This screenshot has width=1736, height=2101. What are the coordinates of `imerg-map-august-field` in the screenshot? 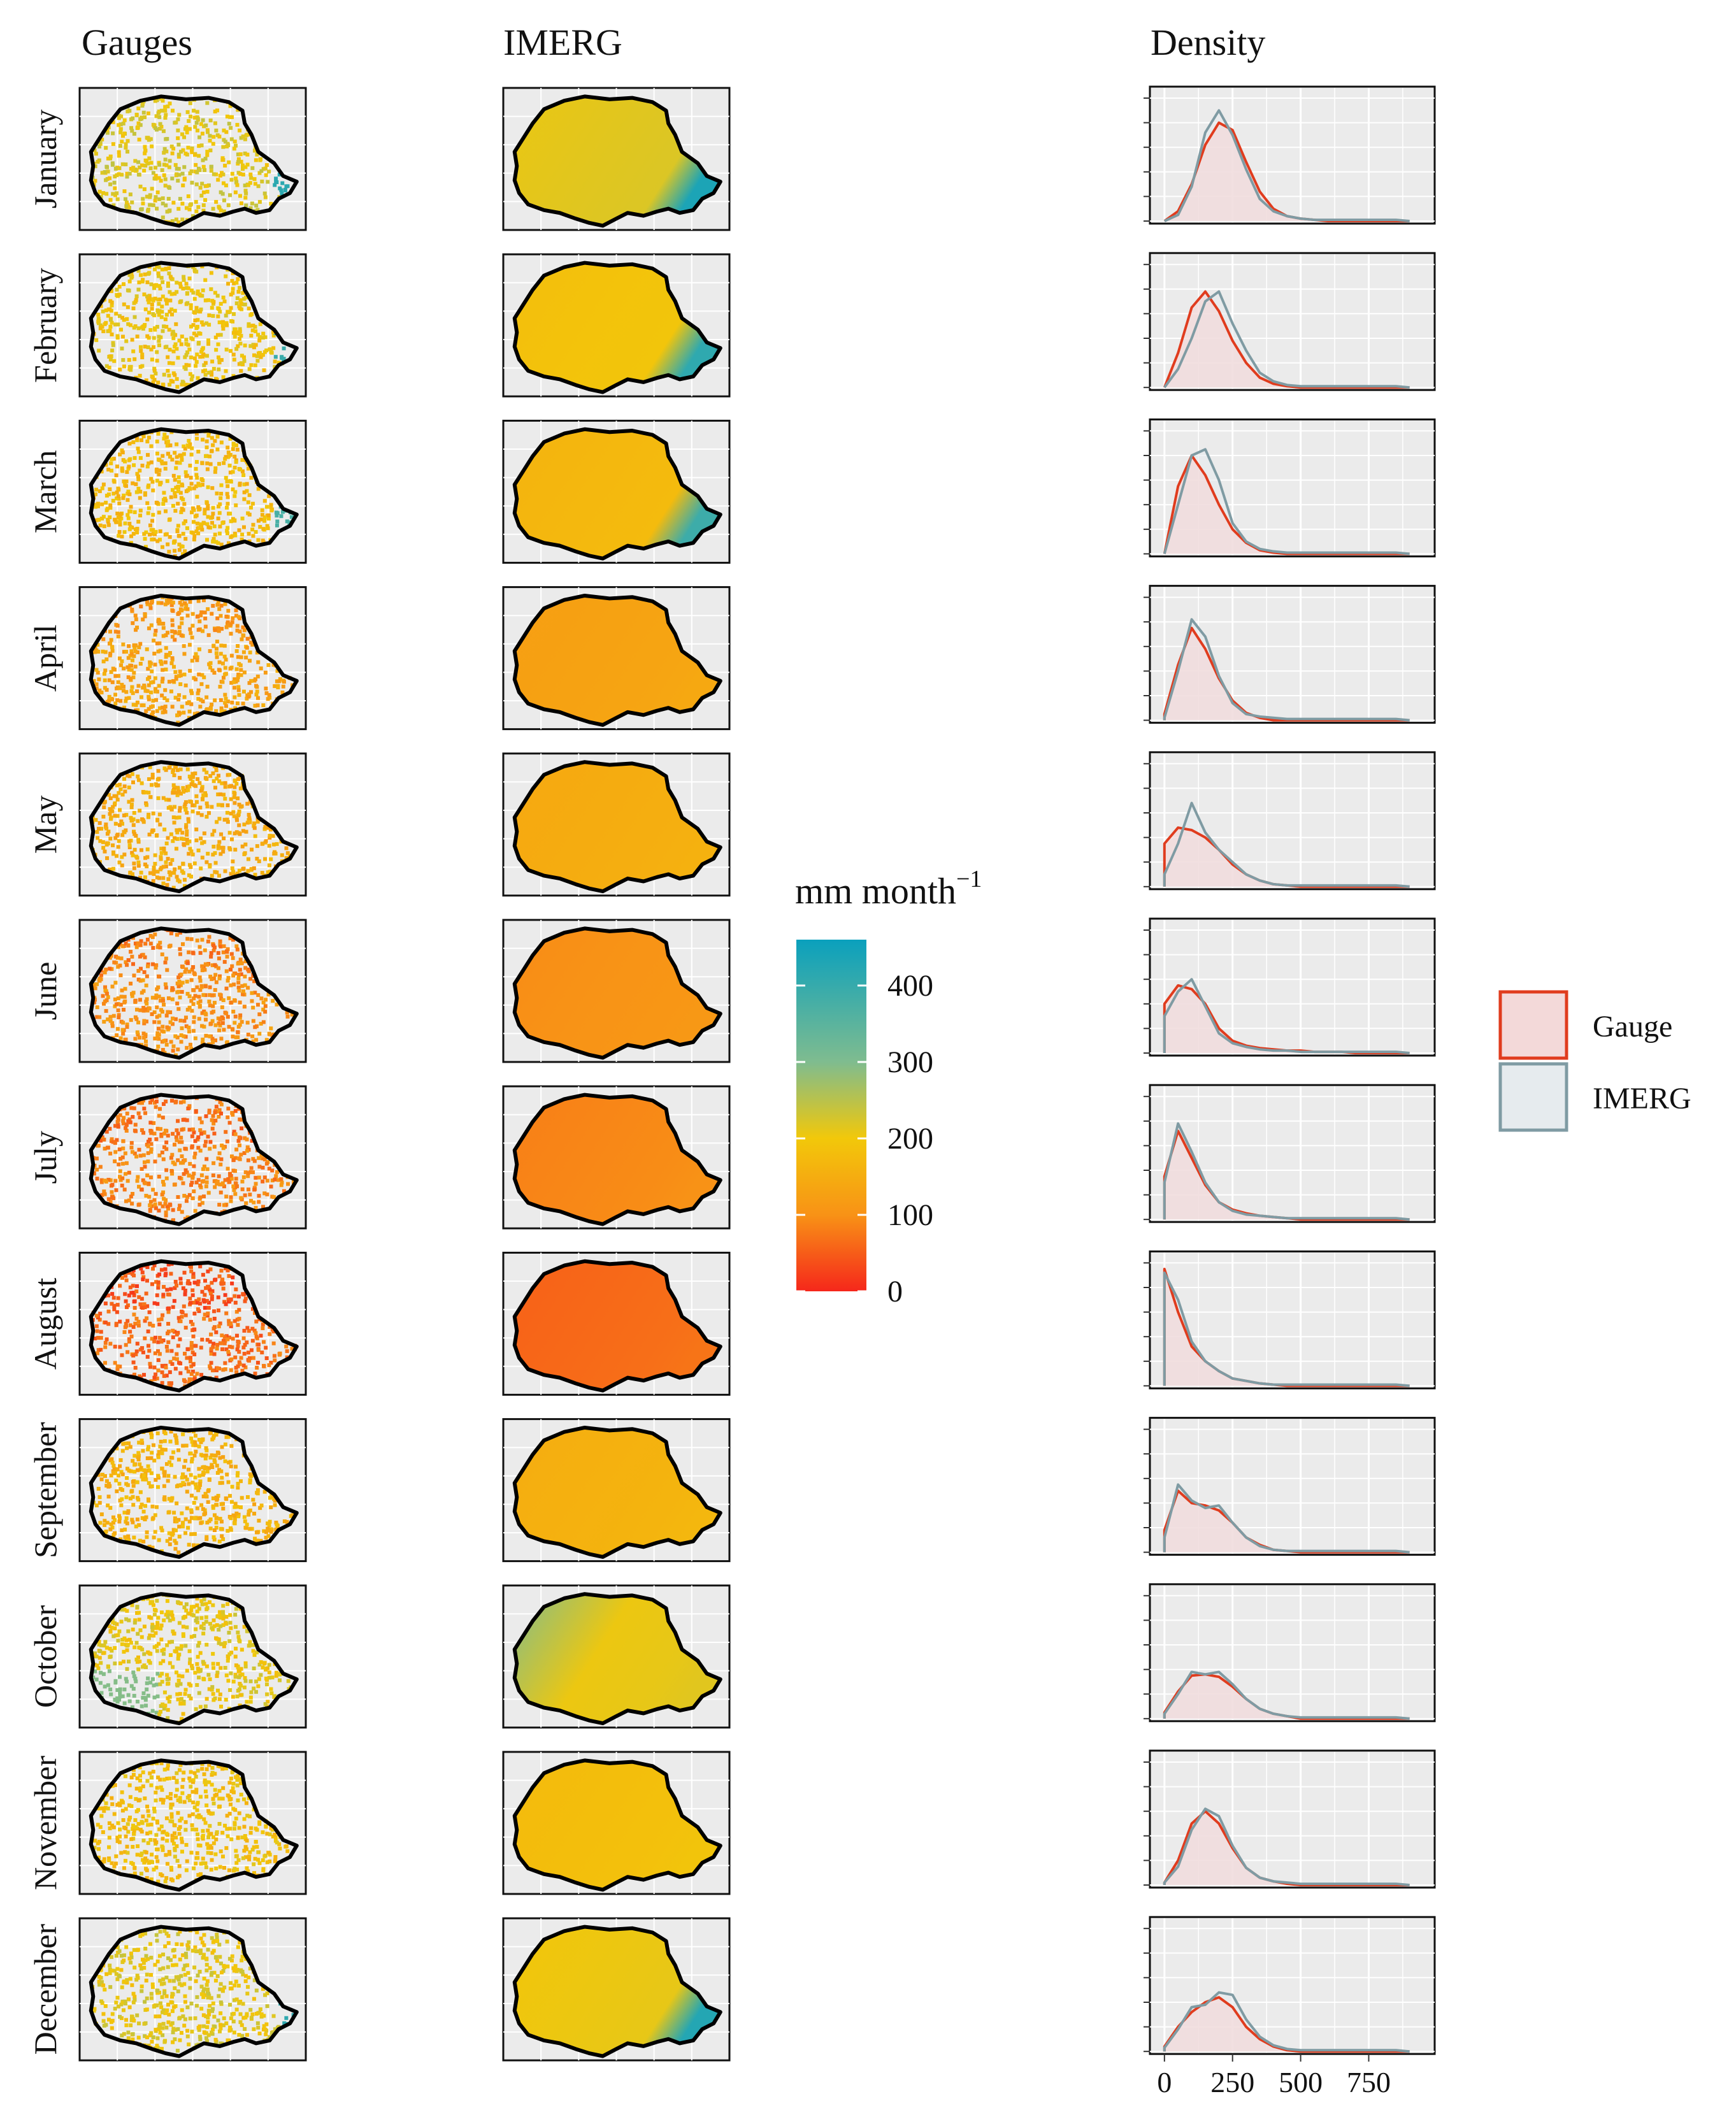 It's located at (617, 1326).